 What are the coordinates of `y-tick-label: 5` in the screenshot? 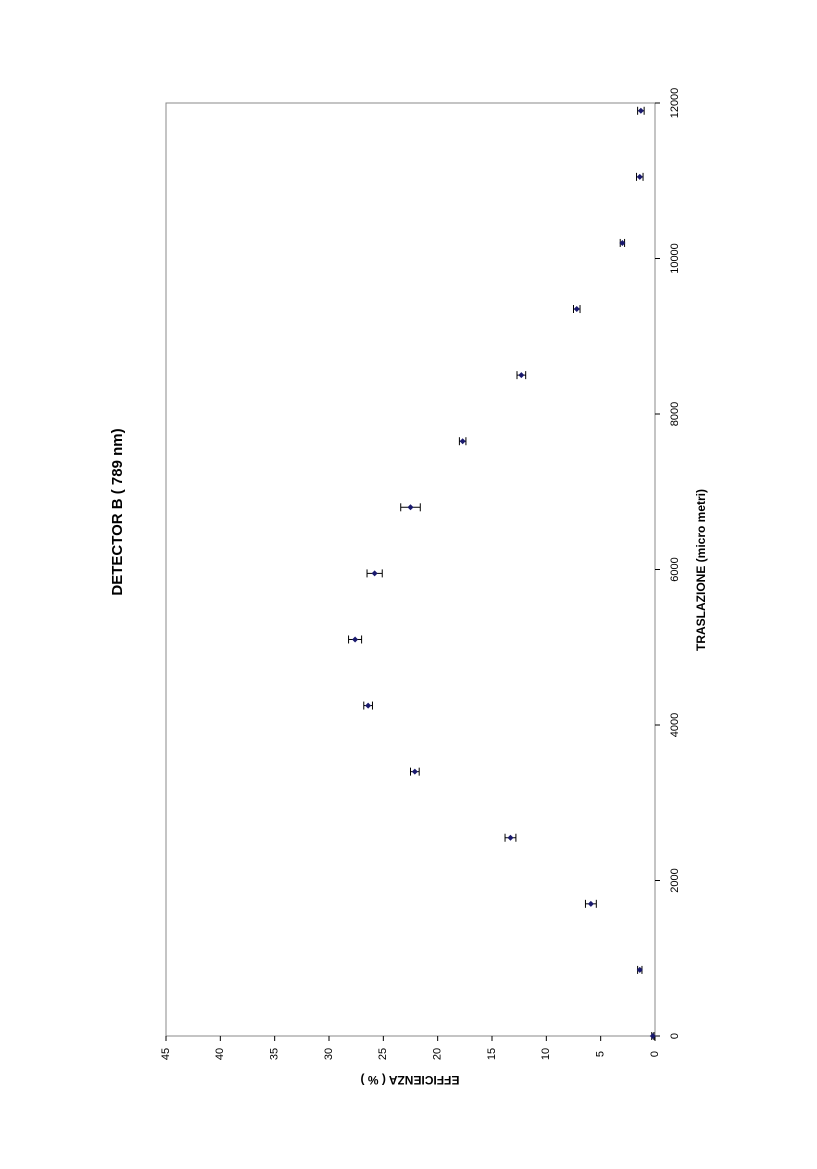 It's located at (601, 1054).